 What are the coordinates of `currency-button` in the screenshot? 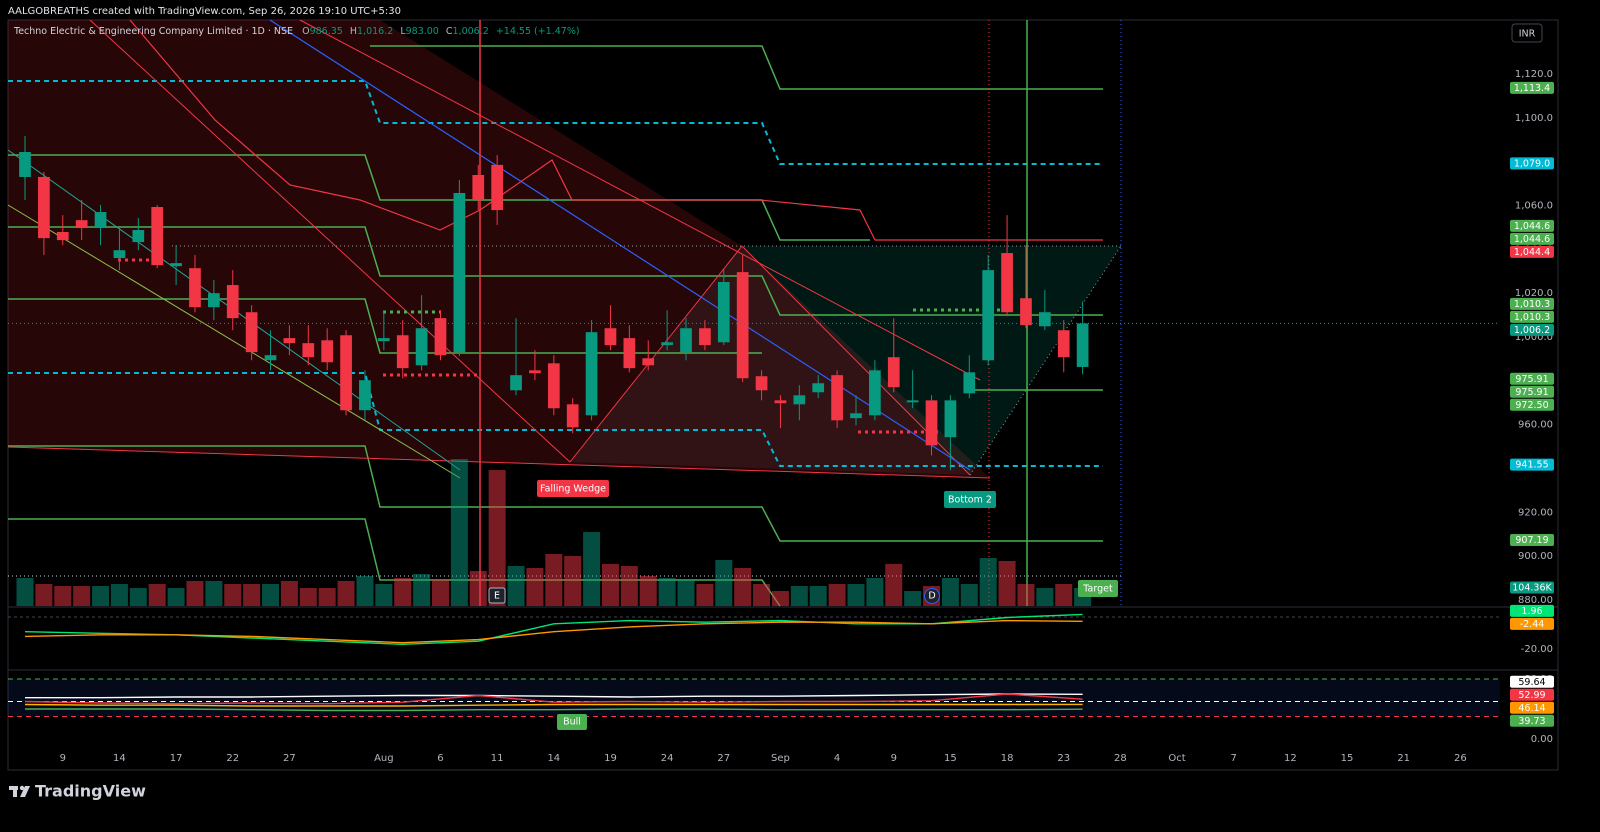 It's located at (1527, 33).